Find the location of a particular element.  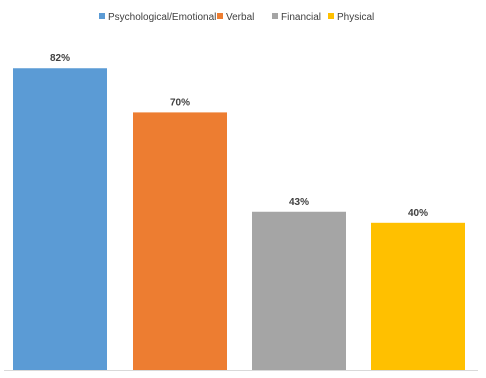

legend-item-psychological-emotional: Psychological/Emotional is located at coordinates (157, 17).